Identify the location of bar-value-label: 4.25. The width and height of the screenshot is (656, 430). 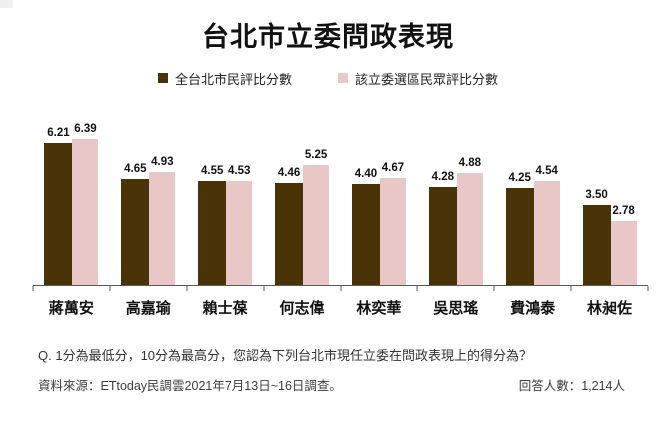
(519, 178).